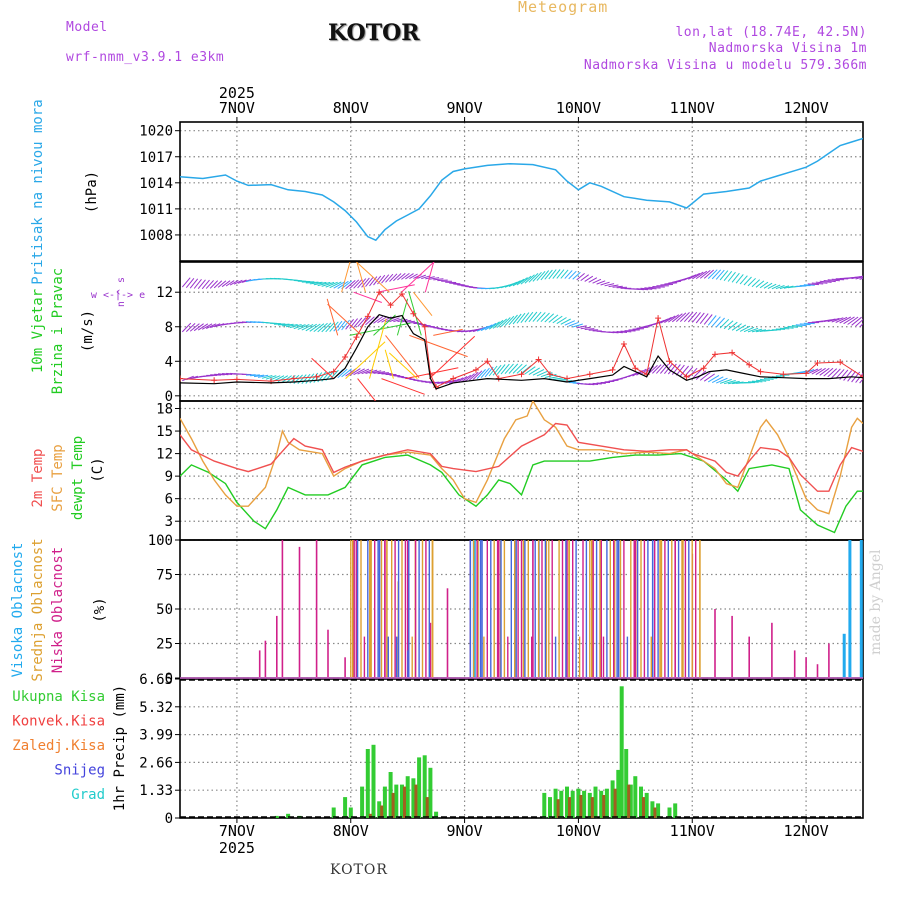 This screenshot has width=900, height=900. Describe the element at coordinates (237, 831) in the screenshot. I see `x-tick-label-bottom: 7NOV` at that location.